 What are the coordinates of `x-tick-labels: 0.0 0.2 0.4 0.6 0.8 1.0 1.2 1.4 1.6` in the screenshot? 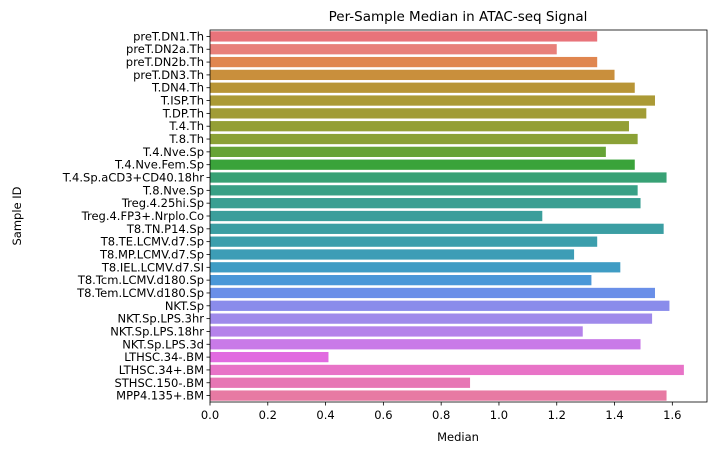 It's located at (441, 412).